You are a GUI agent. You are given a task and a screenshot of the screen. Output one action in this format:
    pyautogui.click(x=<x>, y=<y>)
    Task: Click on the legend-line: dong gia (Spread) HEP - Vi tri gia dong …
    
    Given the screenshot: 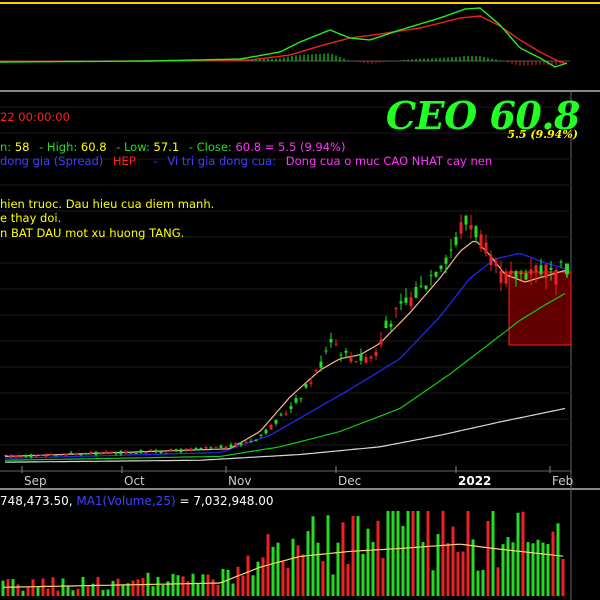 What is the action you would take?
    pyautogui.click(x=246, y=161)
    